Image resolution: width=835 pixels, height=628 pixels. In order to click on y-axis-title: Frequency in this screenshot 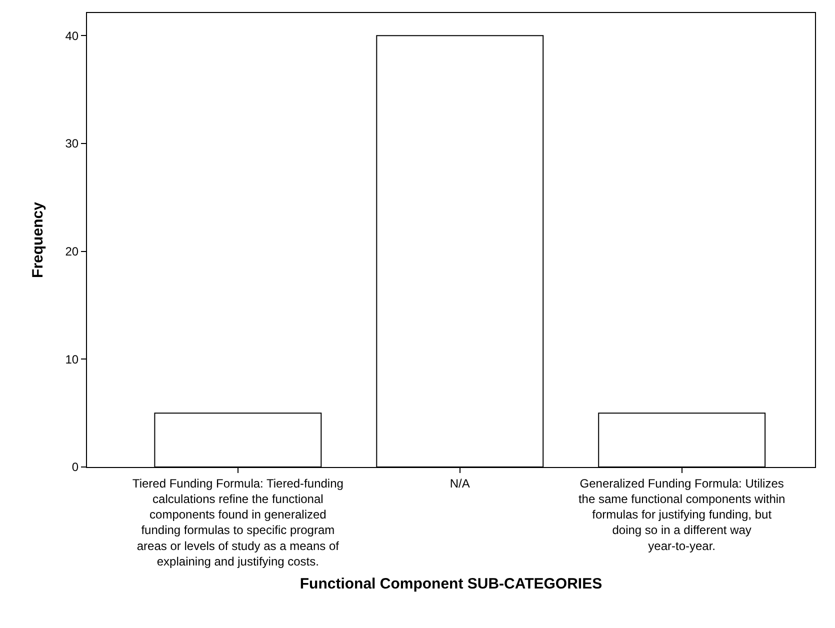, I will do `click(37, 239)`.